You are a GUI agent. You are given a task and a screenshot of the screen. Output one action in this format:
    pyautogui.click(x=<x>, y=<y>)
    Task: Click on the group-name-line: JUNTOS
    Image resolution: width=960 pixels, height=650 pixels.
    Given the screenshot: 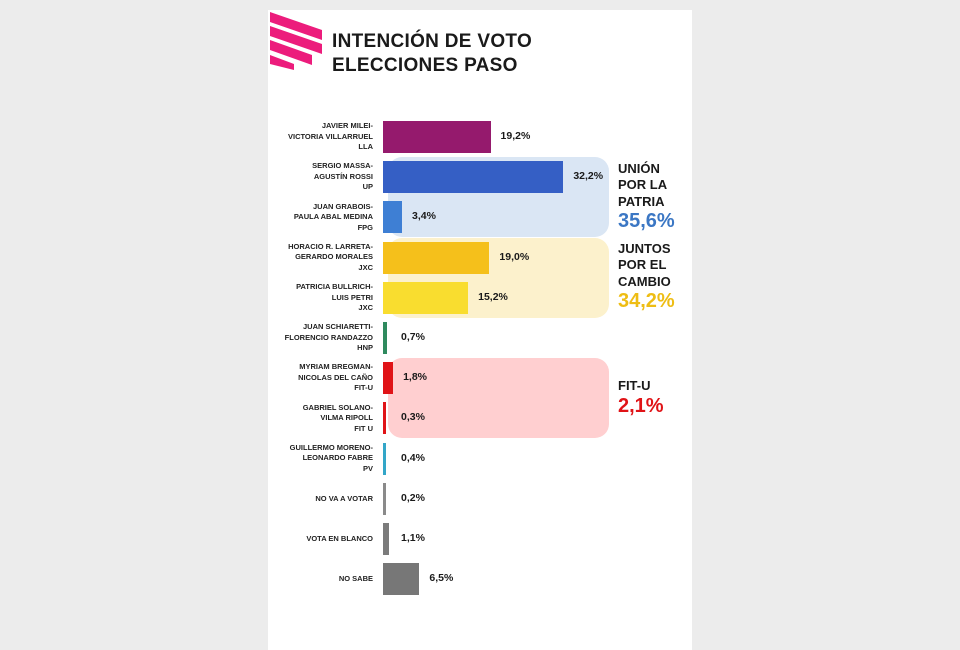 What is the action you would take?
    pyautogui.click(x=644, y=248)
    